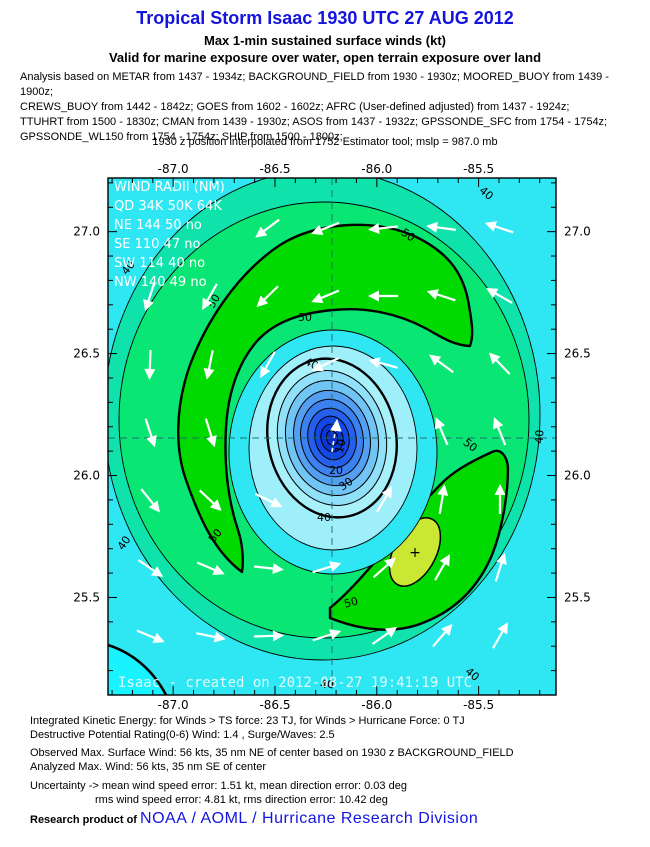 The width and height of the screenshot is (650, 847). What do you see at coordinates (86, 597) in the screenshot?
I see `lat-tick-label-left: 25.5` at bounding box center [86, 597].